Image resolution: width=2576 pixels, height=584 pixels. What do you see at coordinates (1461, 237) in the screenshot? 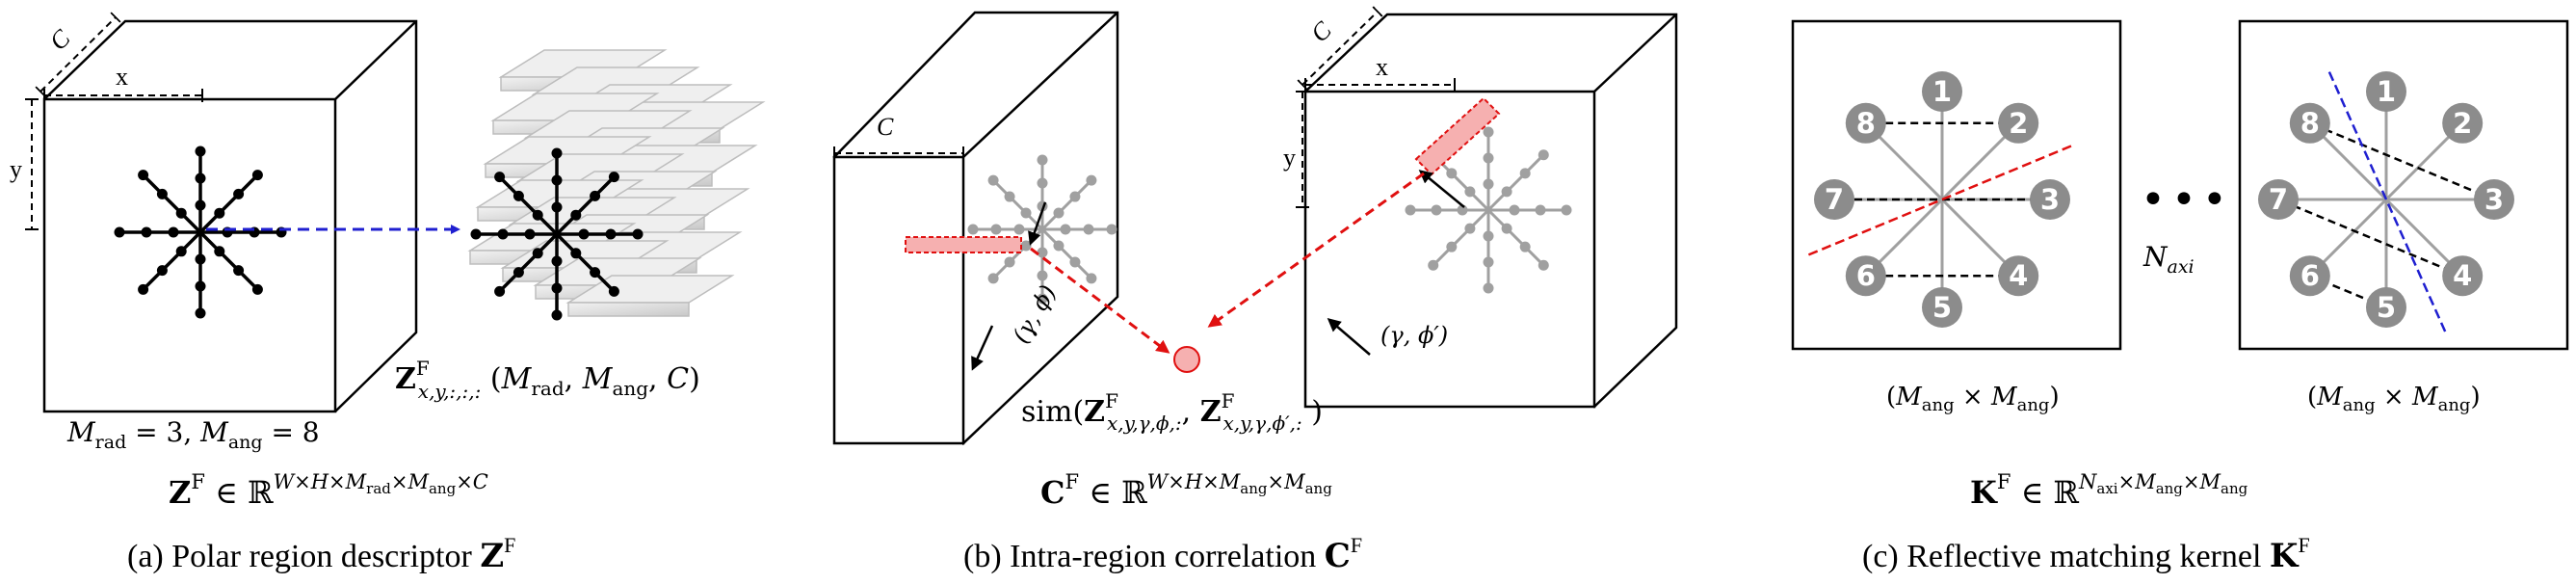
I see `polar-right-ray` at bounding box center [1461, 237].